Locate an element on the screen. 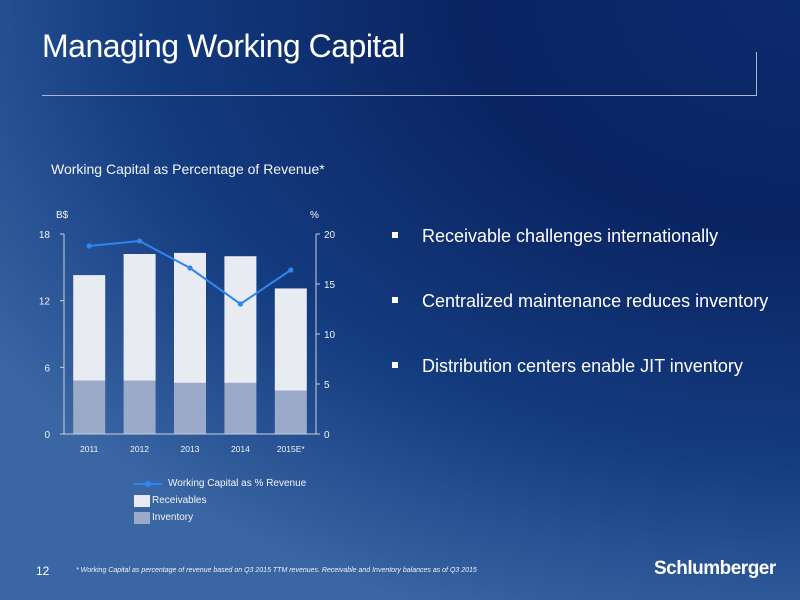 The image size is (800, 600). x-tick-label: 2013 is located at coordinates (190, 449).